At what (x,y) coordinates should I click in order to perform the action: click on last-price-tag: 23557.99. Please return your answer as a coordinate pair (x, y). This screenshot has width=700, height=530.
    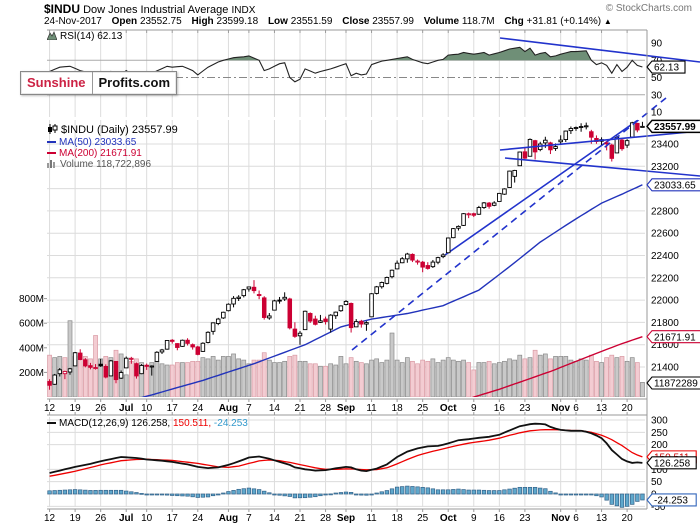
    Looking at the image, I should click on (673, 126).